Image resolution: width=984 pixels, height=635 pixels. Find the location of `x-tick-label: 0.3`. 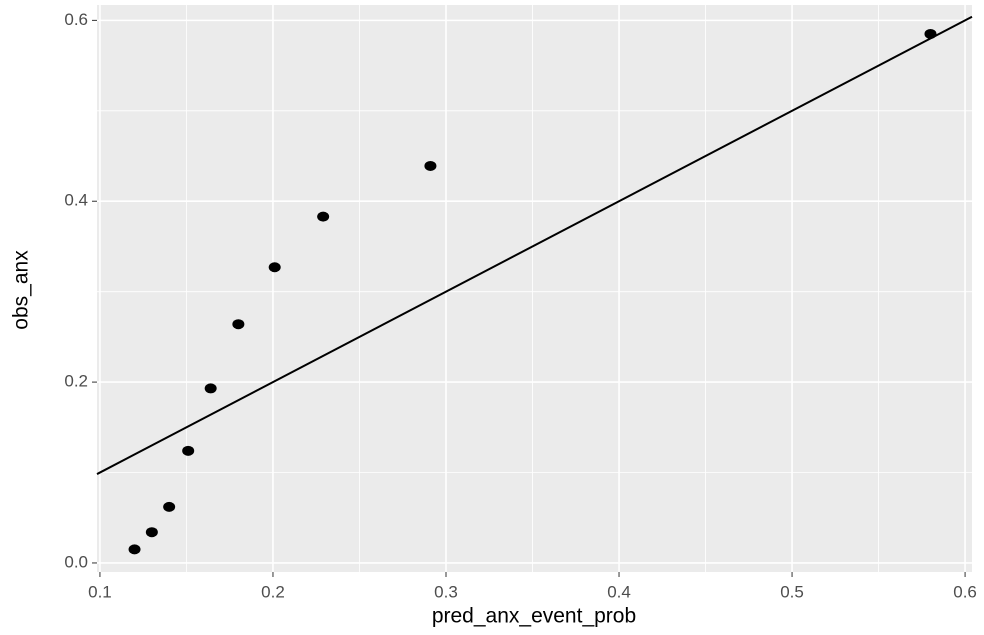

x-tick-label: 0.3 is located at coordinates (446, 591).